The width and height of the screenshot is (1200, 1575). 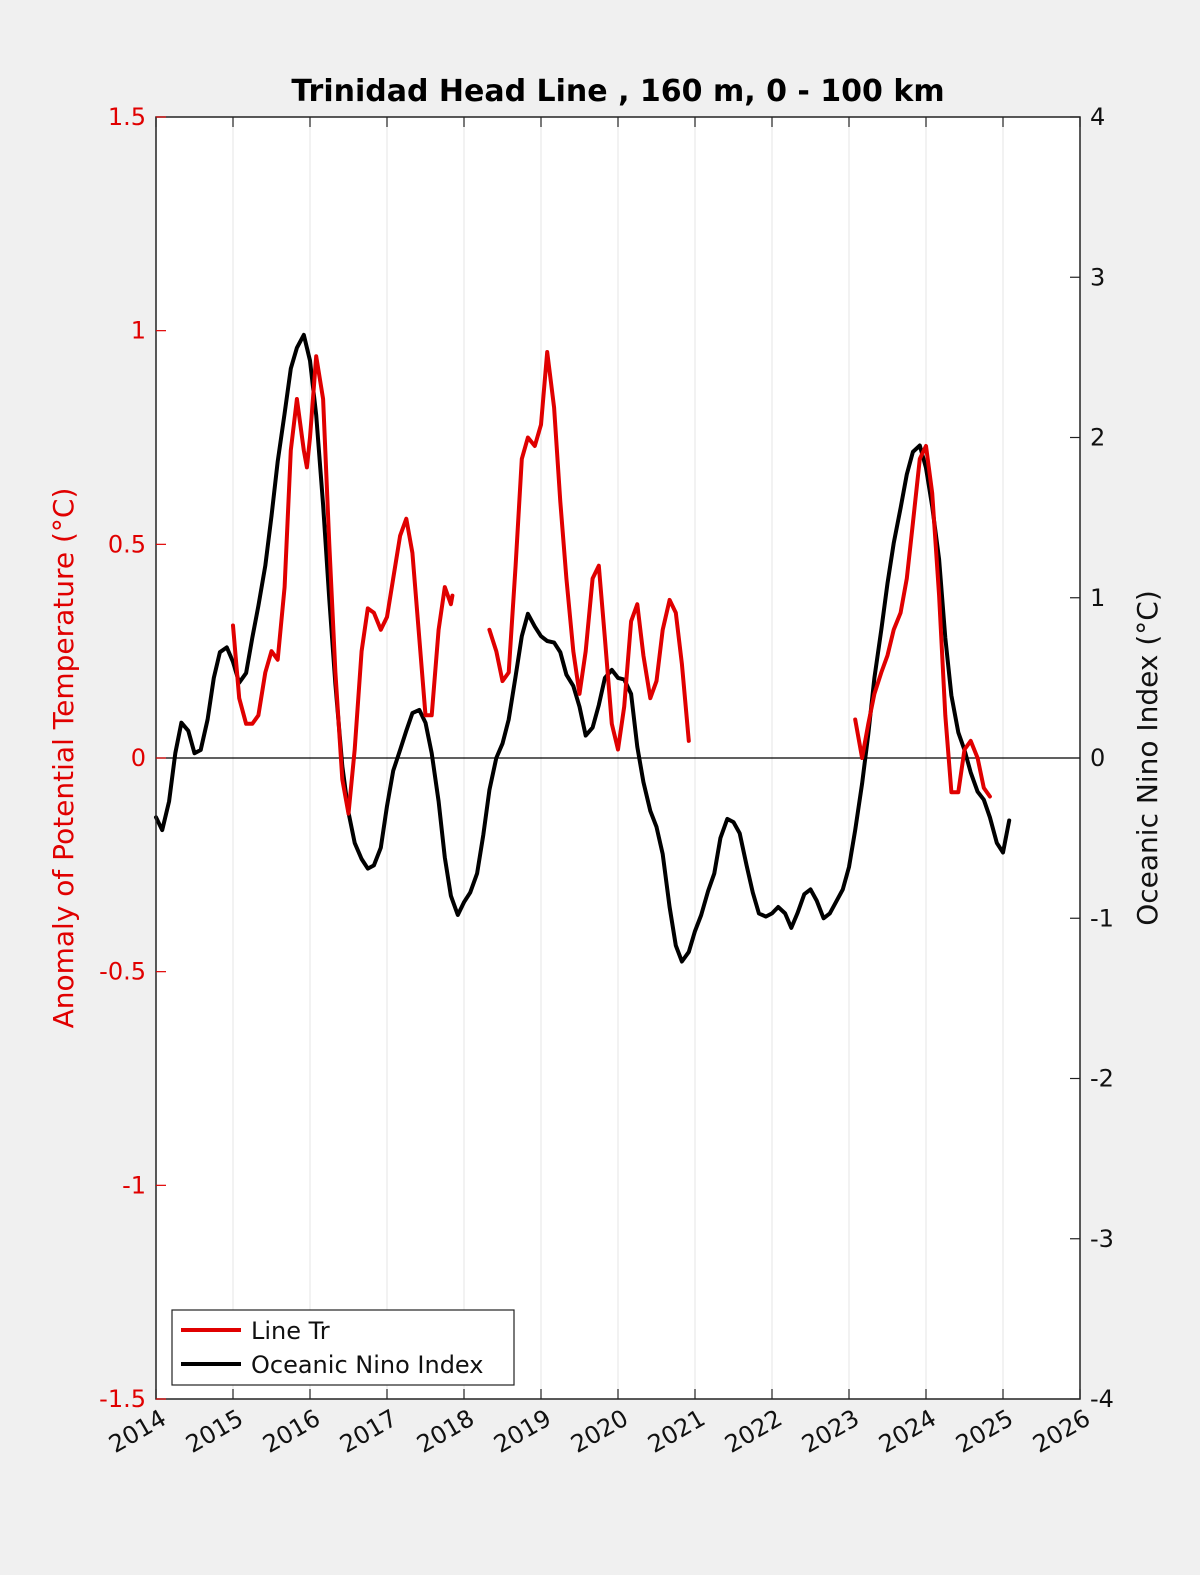 What do you see at coordinates (1147, 758) in the screenshot?
I see `y-axis-right-label: Oceanic Nino Index (°C)` at bounding box center [1147, 758].